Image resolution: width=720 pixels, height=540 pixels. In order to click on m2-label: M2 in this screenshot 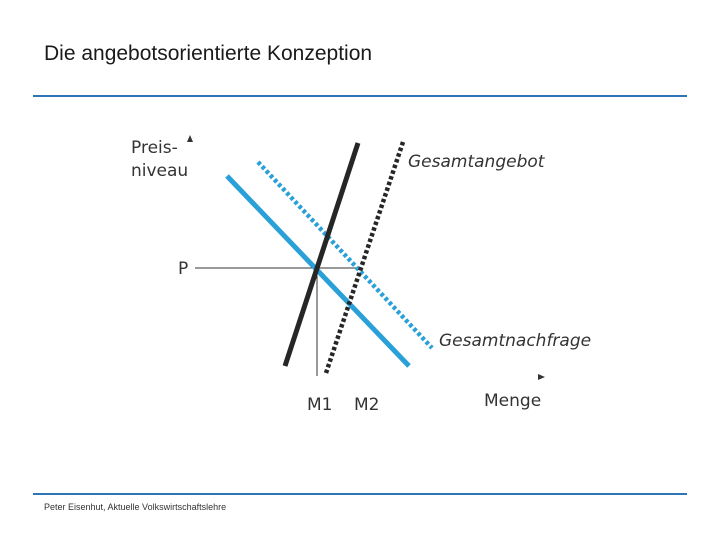, I will do `click(366, 405)`.